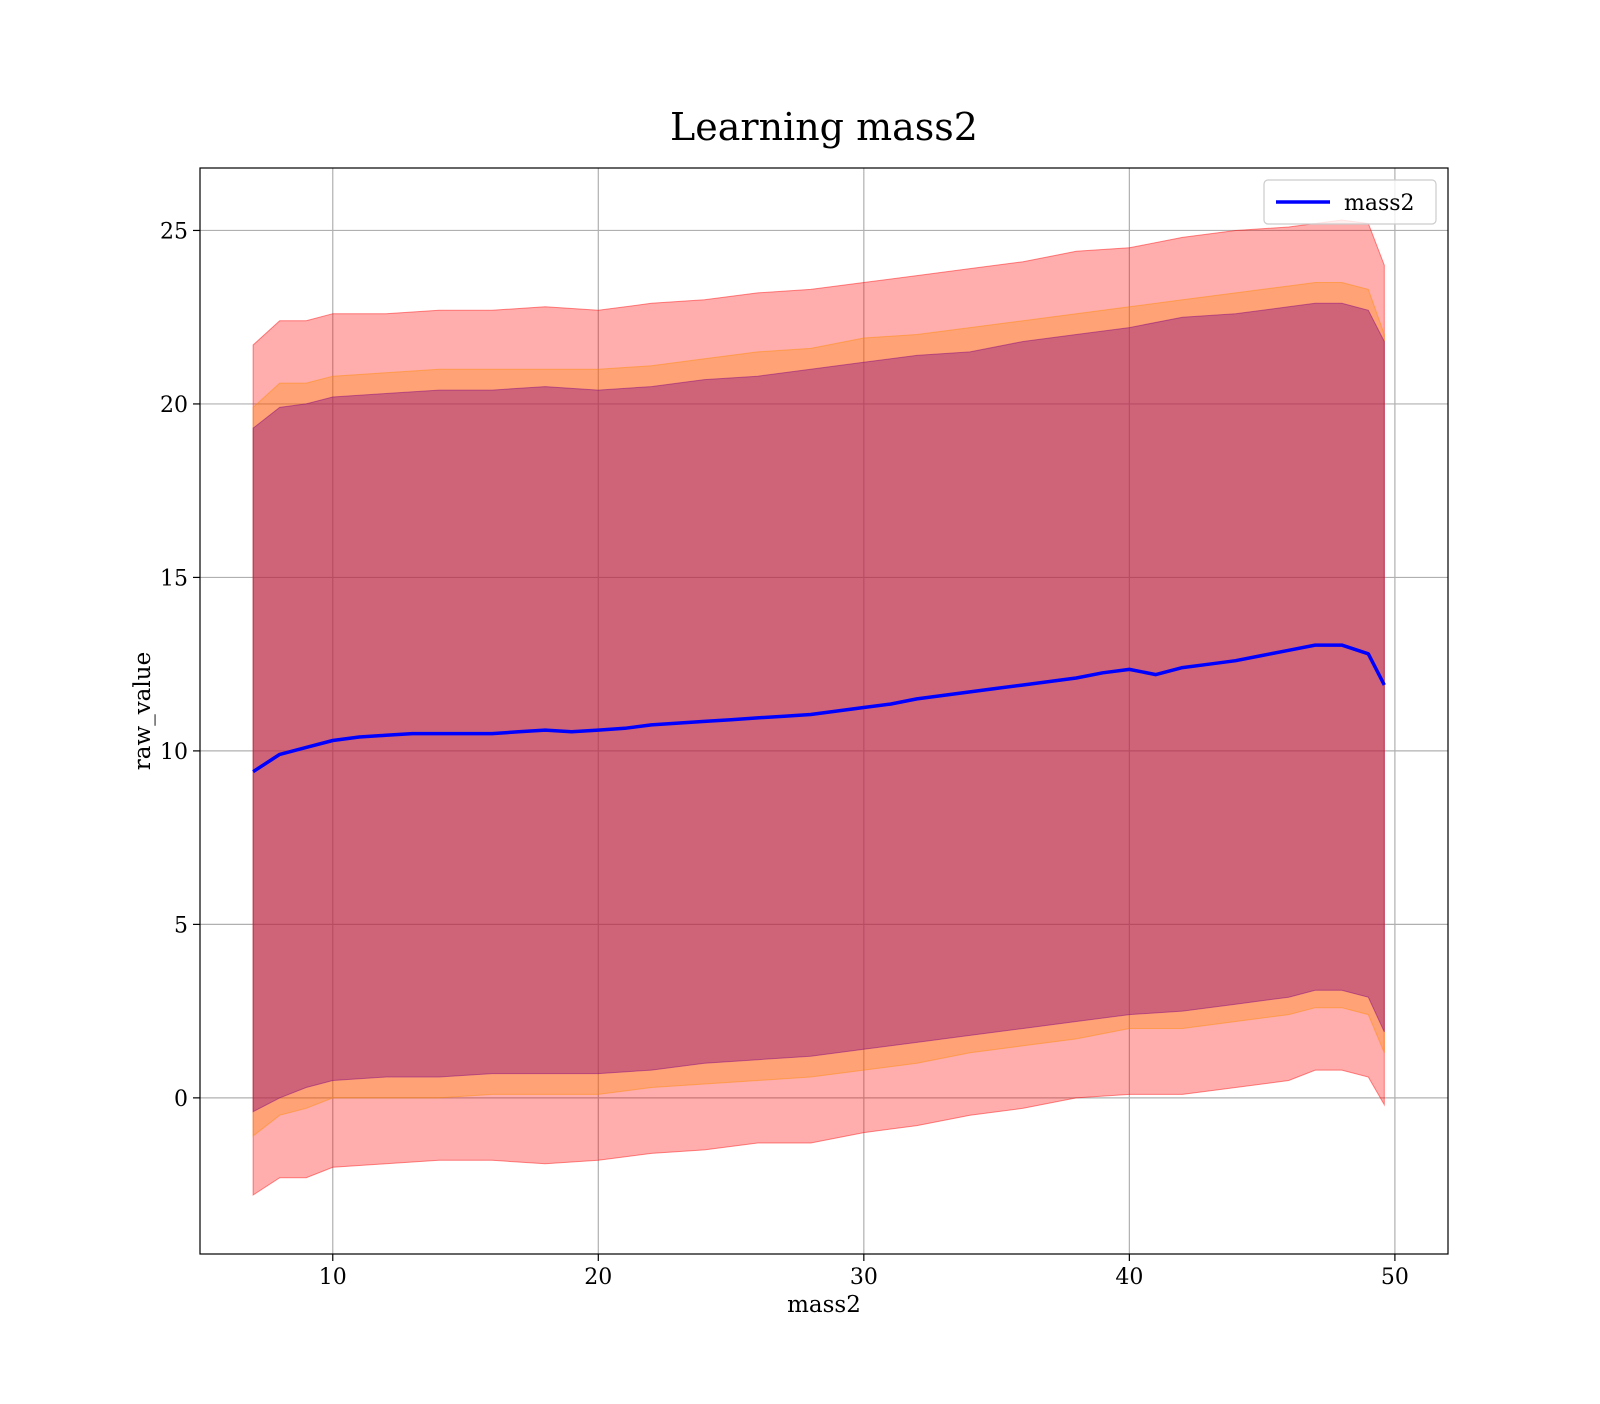  What do you see at coordinates (1379, 203) in the screenshot?
I see `legend-label-mass2: mass2` at bounding box center [1379, 203].